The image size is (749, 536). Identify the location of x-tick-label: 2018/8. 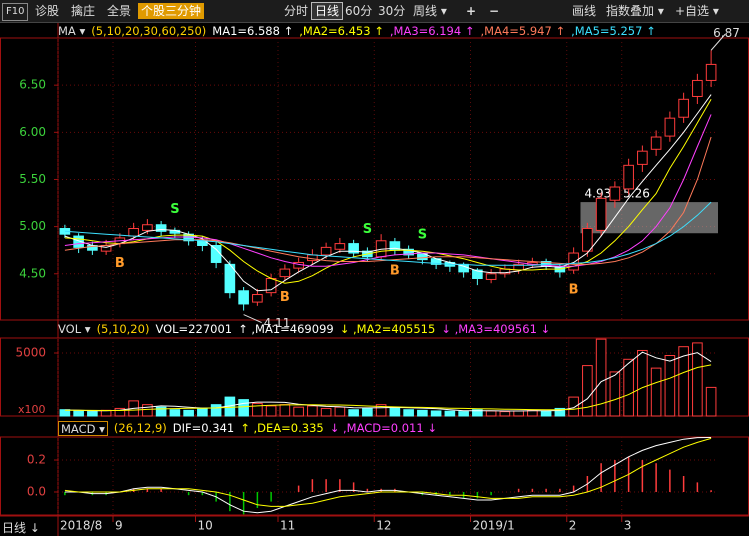
(81, 526).